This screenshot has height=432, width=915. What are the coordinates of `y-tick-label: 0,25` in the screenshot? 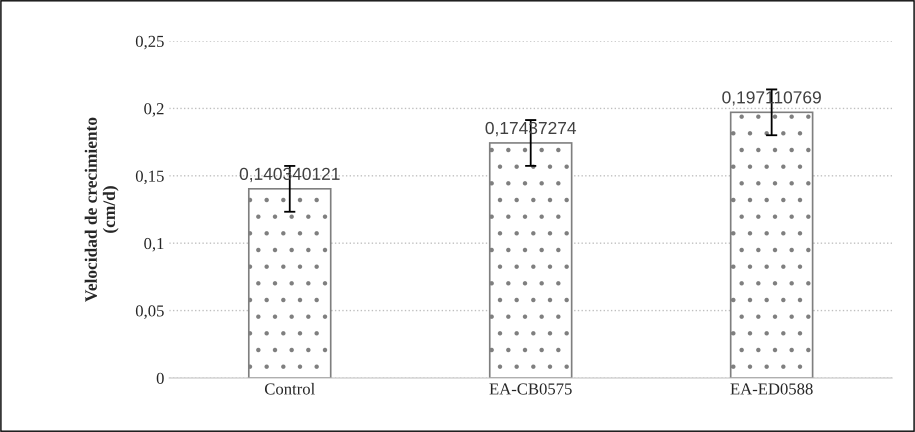 It's located at (150, 43).